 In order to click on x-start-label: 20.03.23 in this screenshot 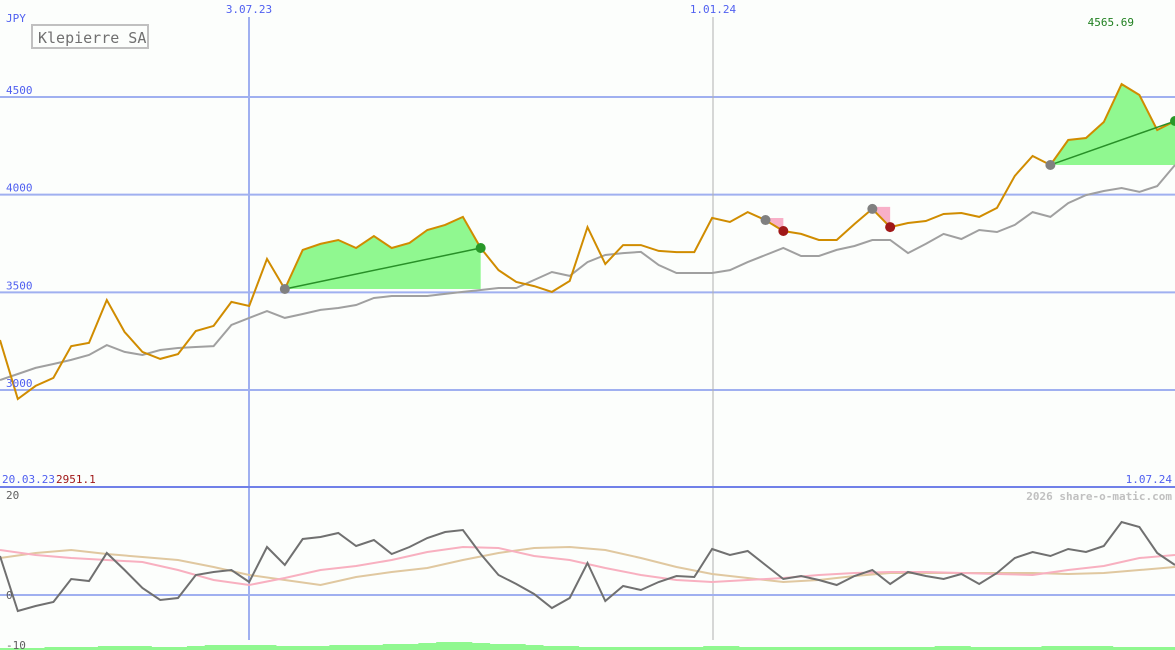, I will do `click(28, 479)`.